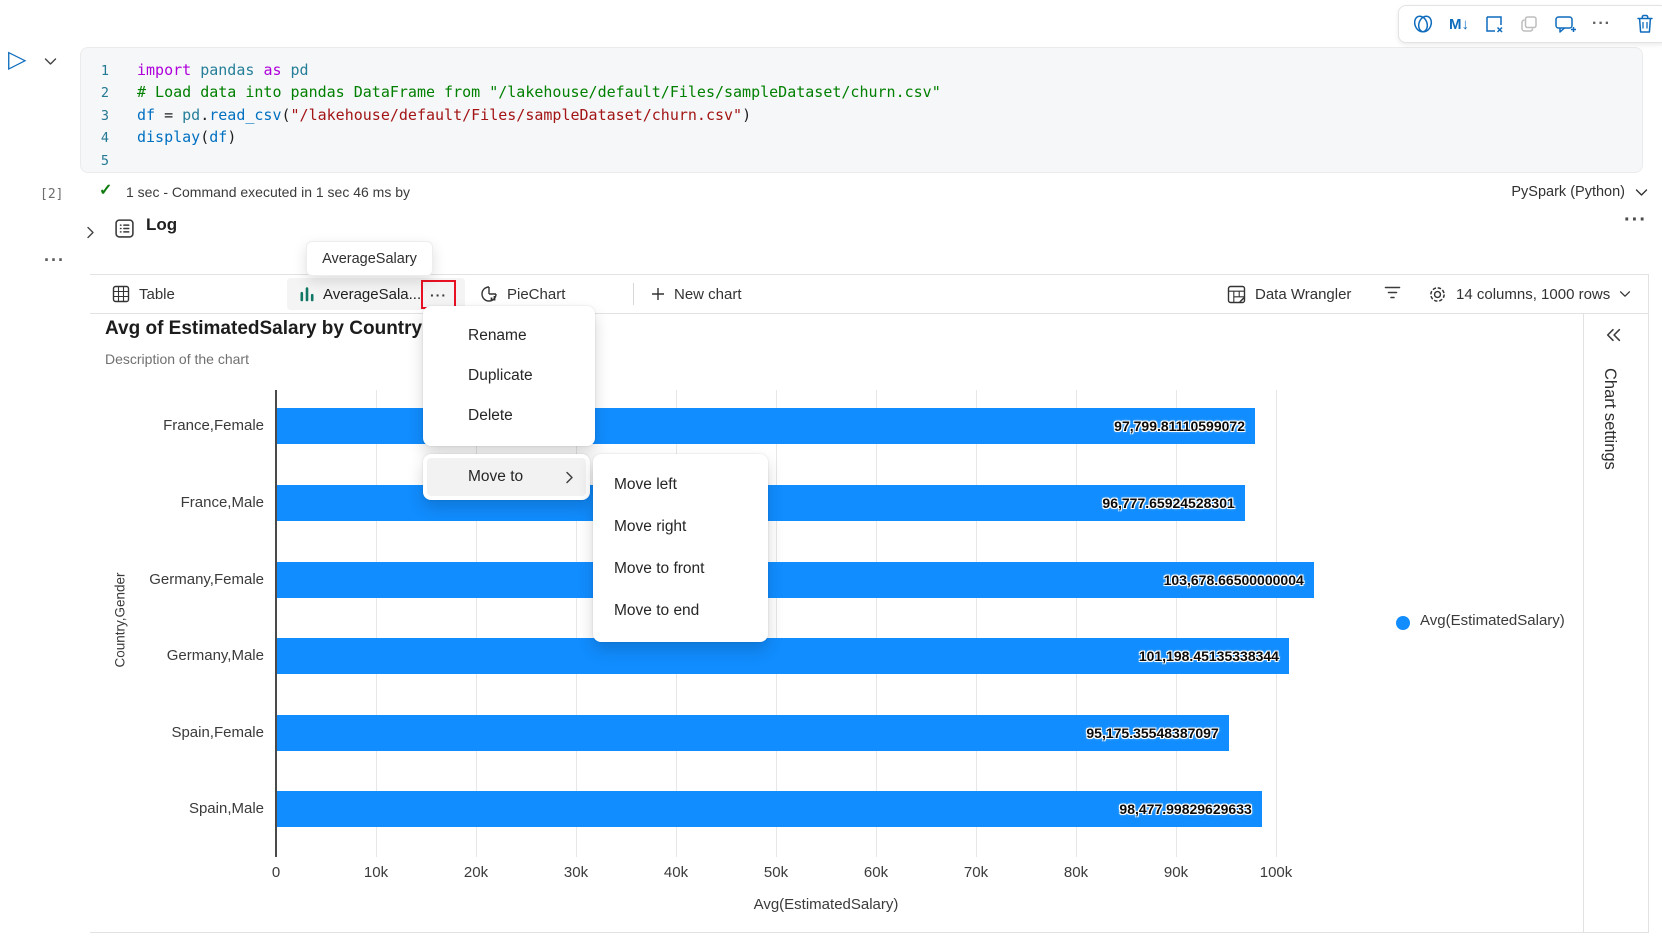 This screenshot has width=1662, height=939. I want to click on clear-output-icon, so click(1494, 24).